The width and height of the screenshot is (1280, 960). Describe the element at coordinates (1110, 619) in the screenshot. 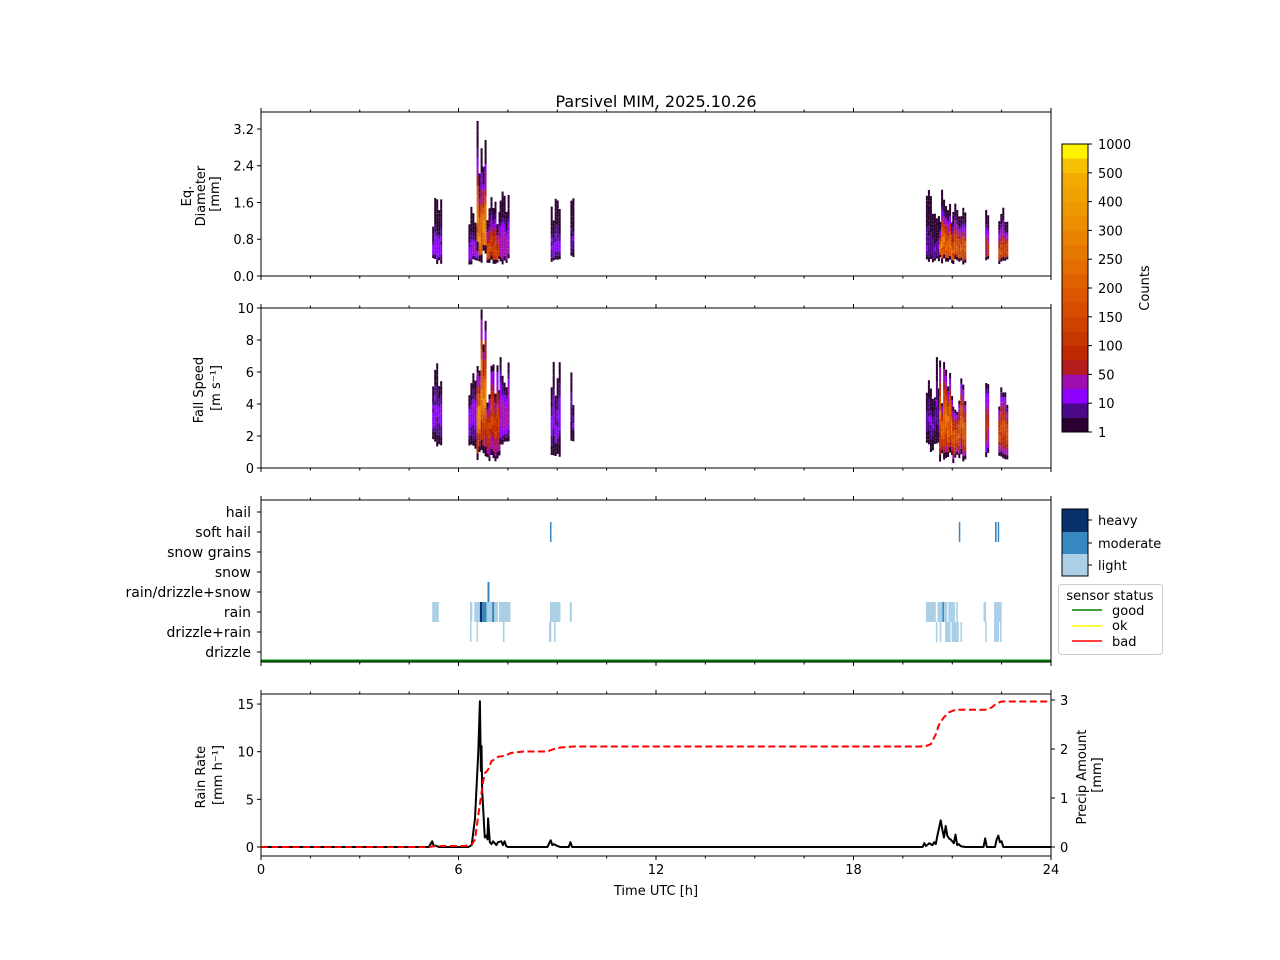

I see `sensor-status-legend: sensor status good ok bad` at that location.